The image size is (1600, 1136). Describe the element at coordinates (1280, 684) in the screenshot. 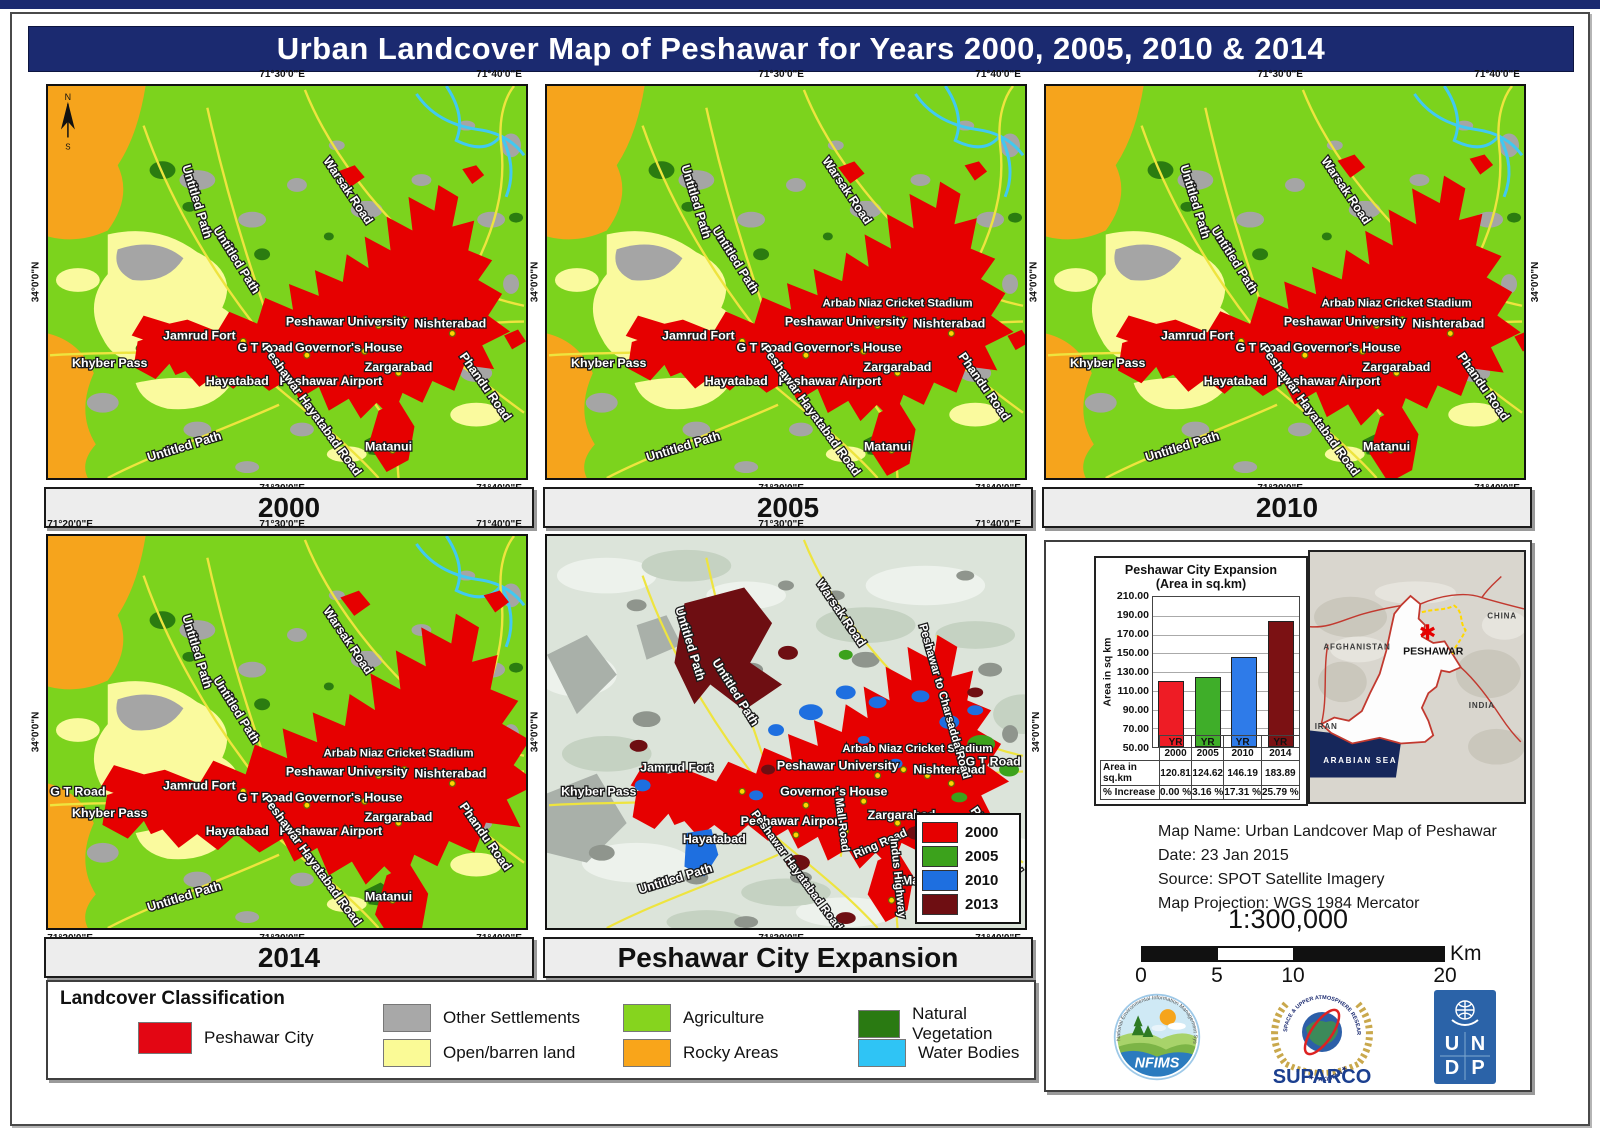

I see `bar-2014` at that location.